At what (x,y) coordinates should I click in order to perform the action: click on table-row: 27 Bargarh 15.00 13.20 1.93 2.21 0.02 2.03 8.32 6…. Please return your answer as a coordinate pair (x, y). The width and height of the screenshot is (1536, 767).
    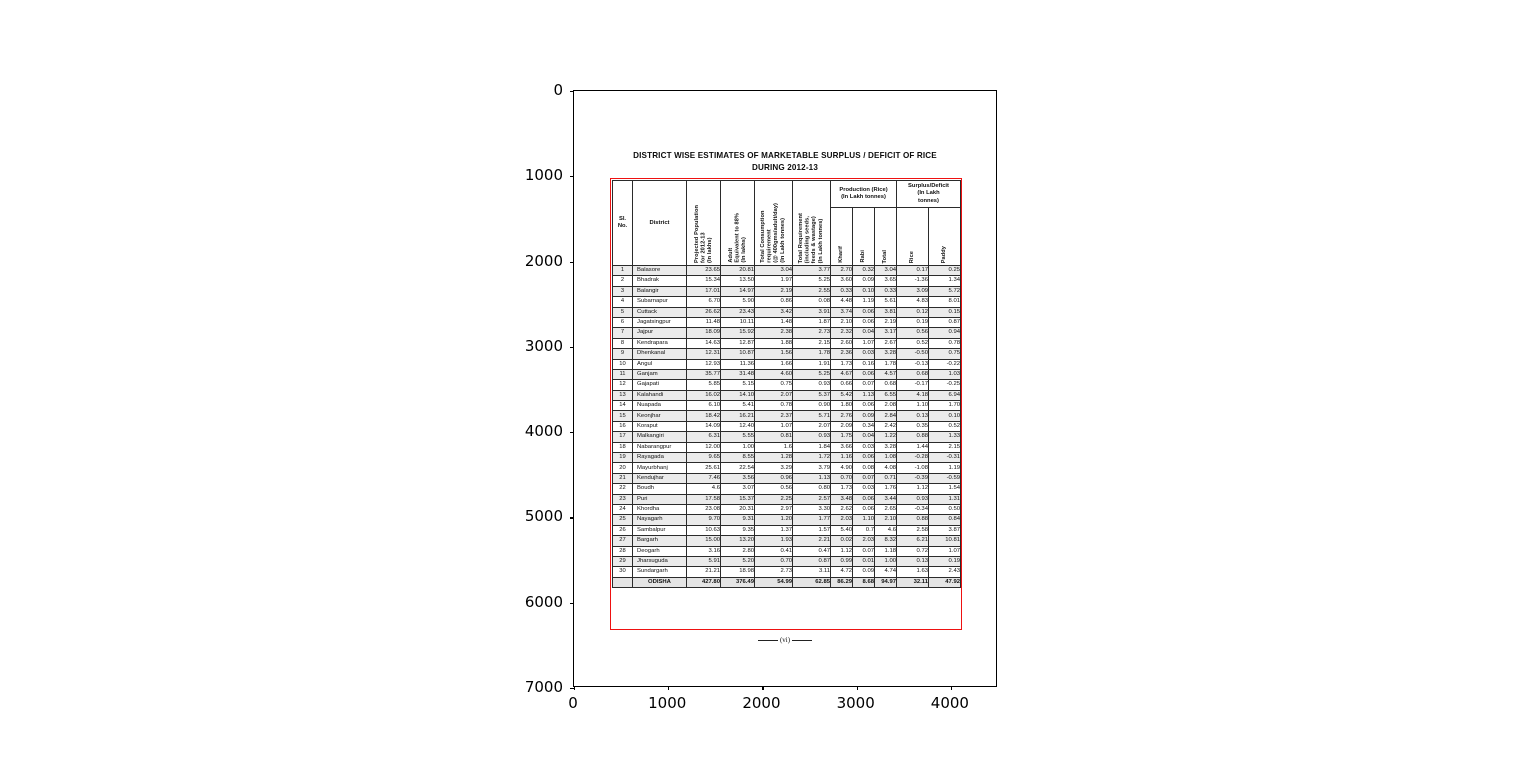
    Looking at the image, I should click on (787, 541).